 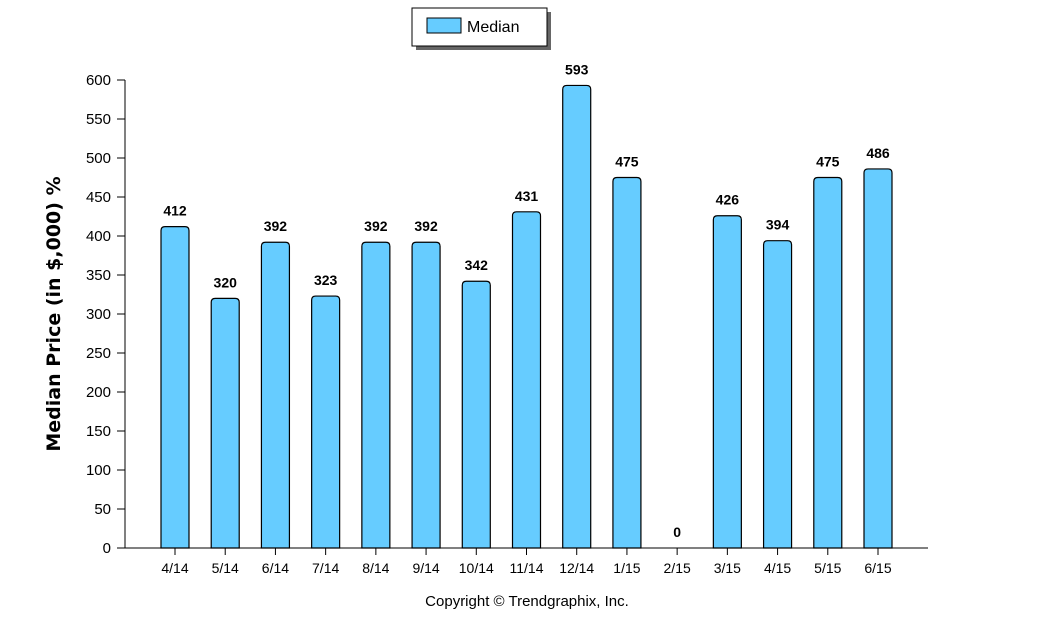 I want to click on legend-swatch, so click(x=444, y=25).